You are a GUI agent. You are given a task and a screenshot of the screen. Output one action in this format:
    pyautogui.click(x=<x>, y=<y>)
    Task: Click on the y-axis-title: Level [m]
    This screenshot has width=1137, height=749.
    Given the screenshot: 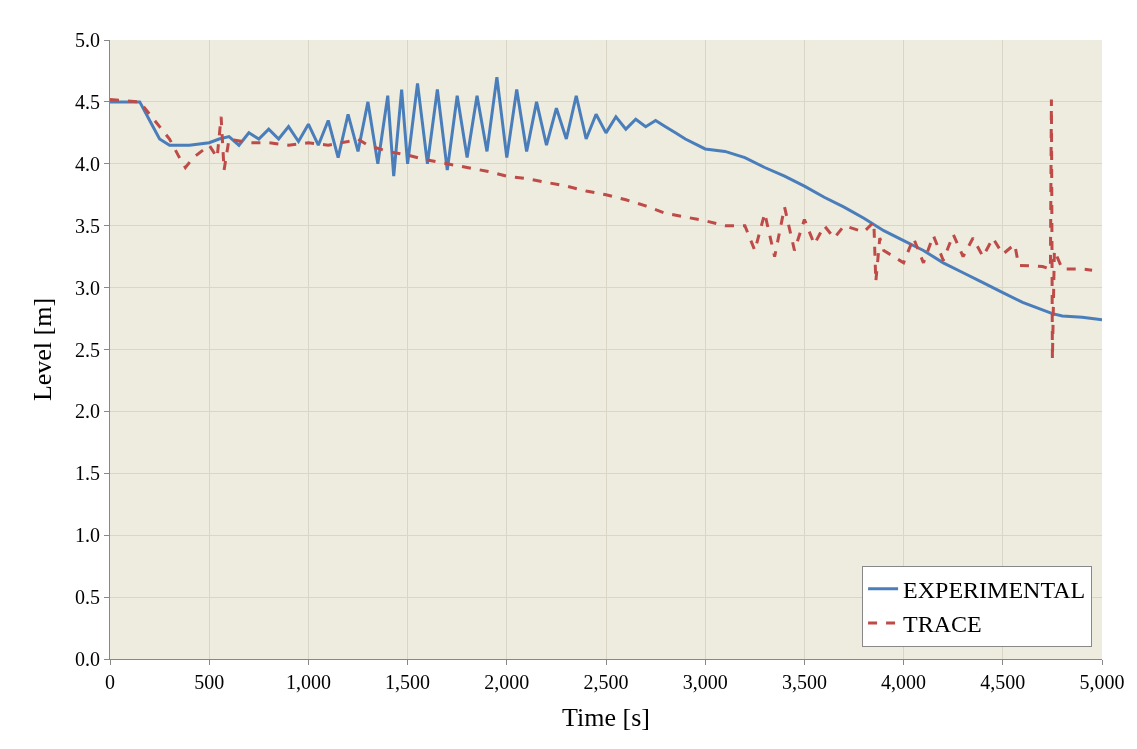 What is the action you would take?
    pyautogui.click(x=43, y=349)
    